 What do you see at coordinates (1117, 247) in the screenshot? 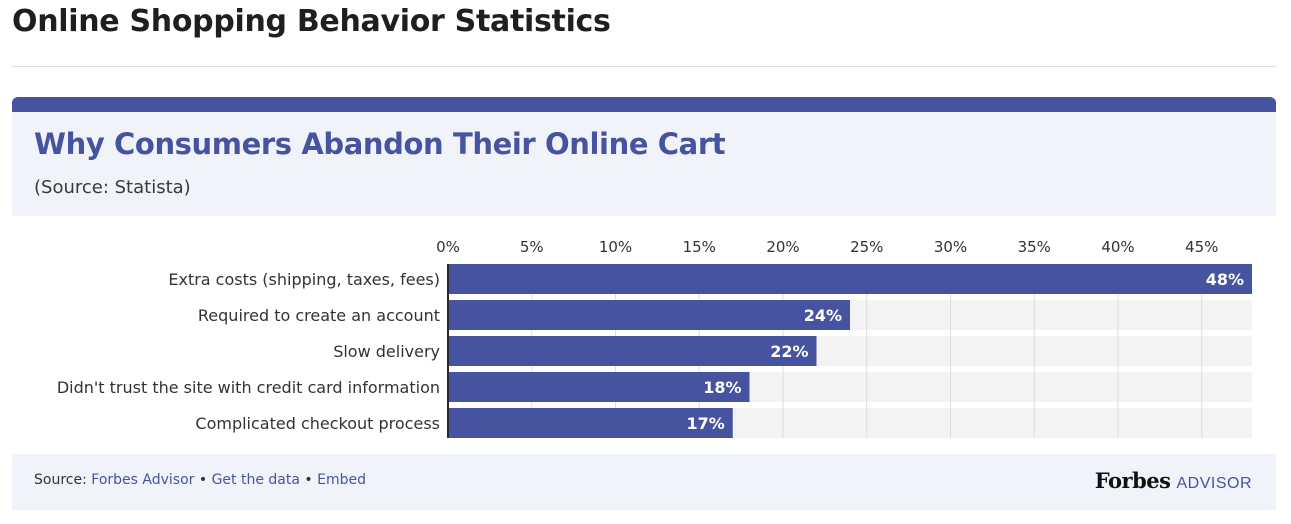
I see `x-tick-label: 40%` at bounding box center [1117, 247].